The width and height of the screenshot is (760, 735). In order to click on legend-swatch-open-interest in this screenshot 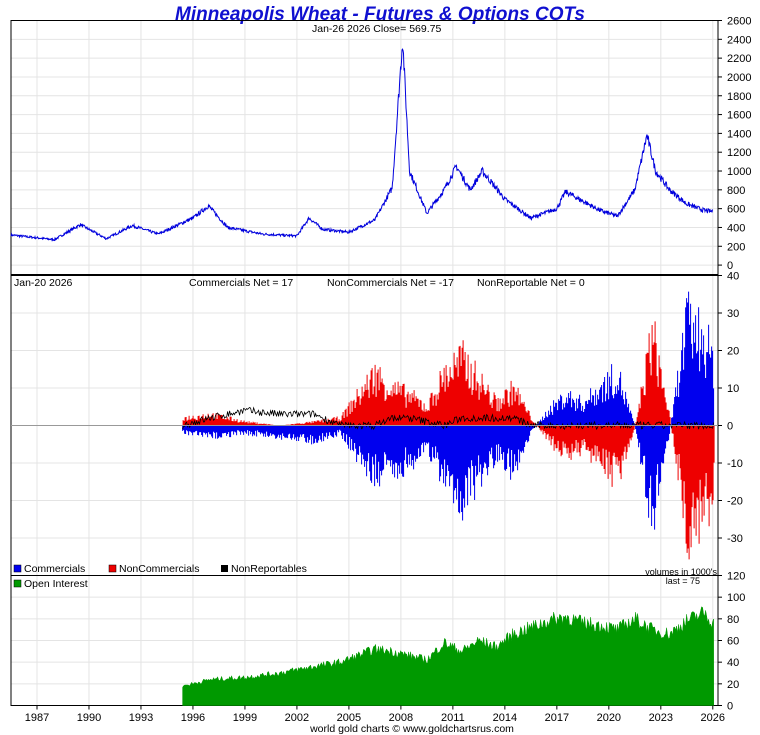, I will do `click(17, 583)`.